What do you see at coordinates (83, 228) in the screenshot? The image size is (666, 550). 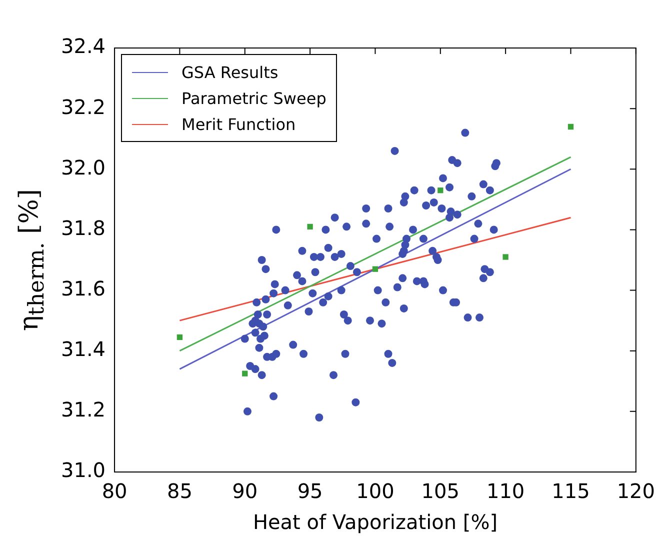 I see `y-tick-label: 31.8` at bounding box center [83, 228].